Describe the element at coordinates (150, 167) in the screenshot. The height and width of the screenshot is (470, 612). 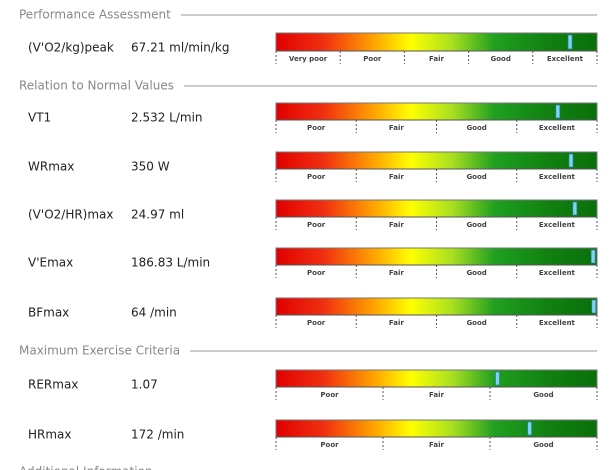
I see `row-value: 350 W` at that location.